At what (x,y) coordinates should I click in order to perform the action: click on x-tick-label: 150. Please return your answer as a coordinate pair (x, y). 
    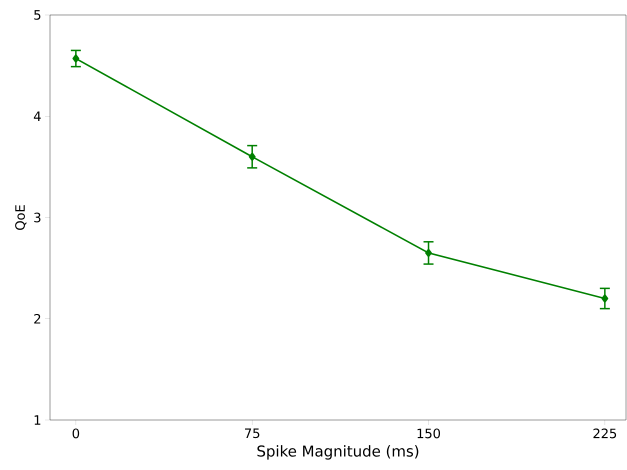
    Looking at the image, I should click on (429, 433).